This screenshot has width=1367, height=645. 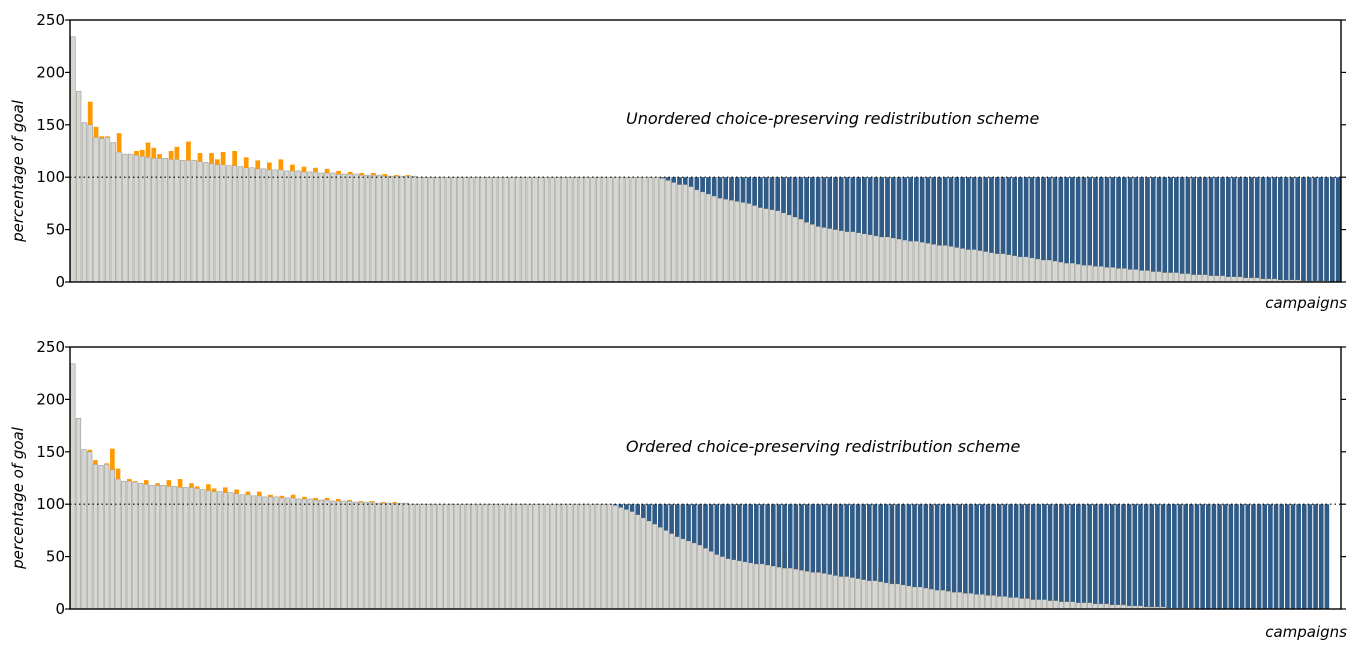 What do you see at coordinates (1306, 303) in the screenshot?
I see `top-x-axis-label: campaigns` at bounding box center [1306, 303].